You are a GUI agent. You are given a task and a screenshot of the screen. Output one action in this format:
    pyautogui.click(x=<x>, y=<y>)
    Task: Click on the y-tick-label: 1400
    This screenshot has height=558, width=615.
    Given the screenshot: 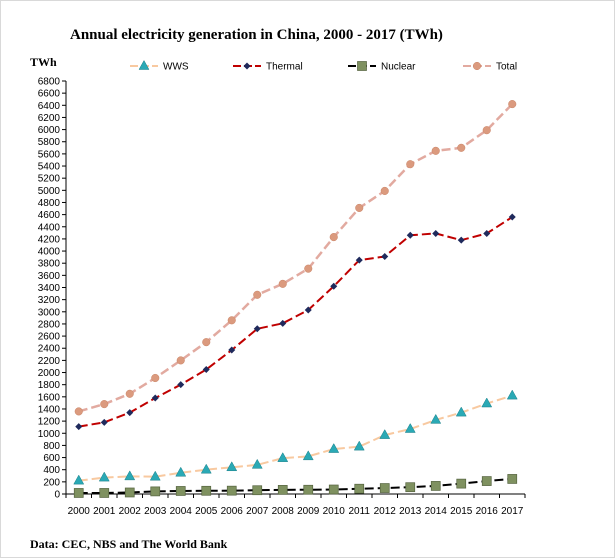 What is the action you would take?
    pyautogui.click(x=49, y=409)
    